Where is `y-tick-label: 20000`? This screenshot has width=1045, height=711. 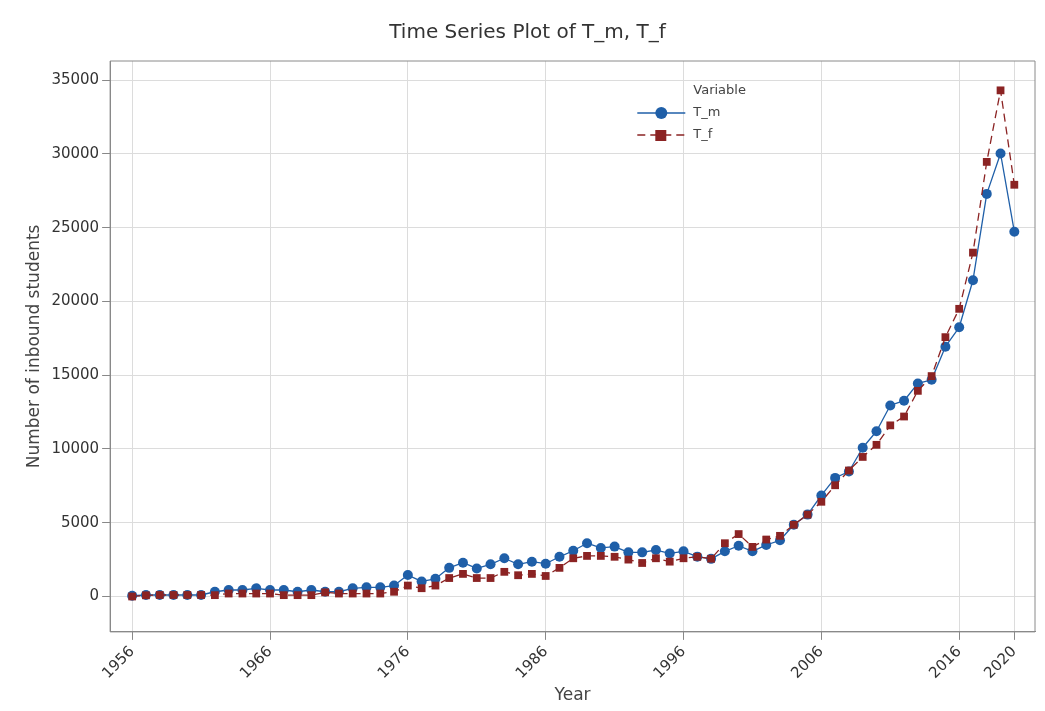
y-tick-label: 20000 is located at coordinates (75, 300).